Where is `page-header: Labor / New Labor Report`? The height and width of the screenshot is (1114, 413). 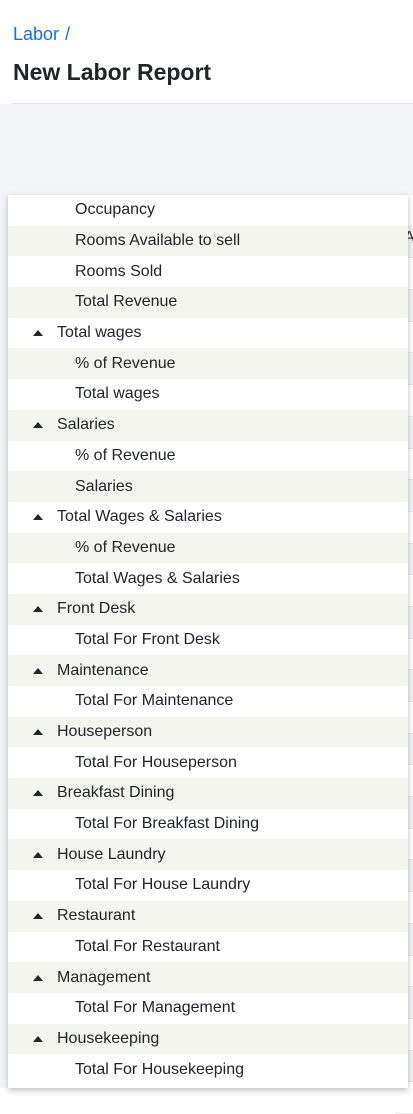
page-header: Labor / New Labor Report is located at coordinates (206, 52).